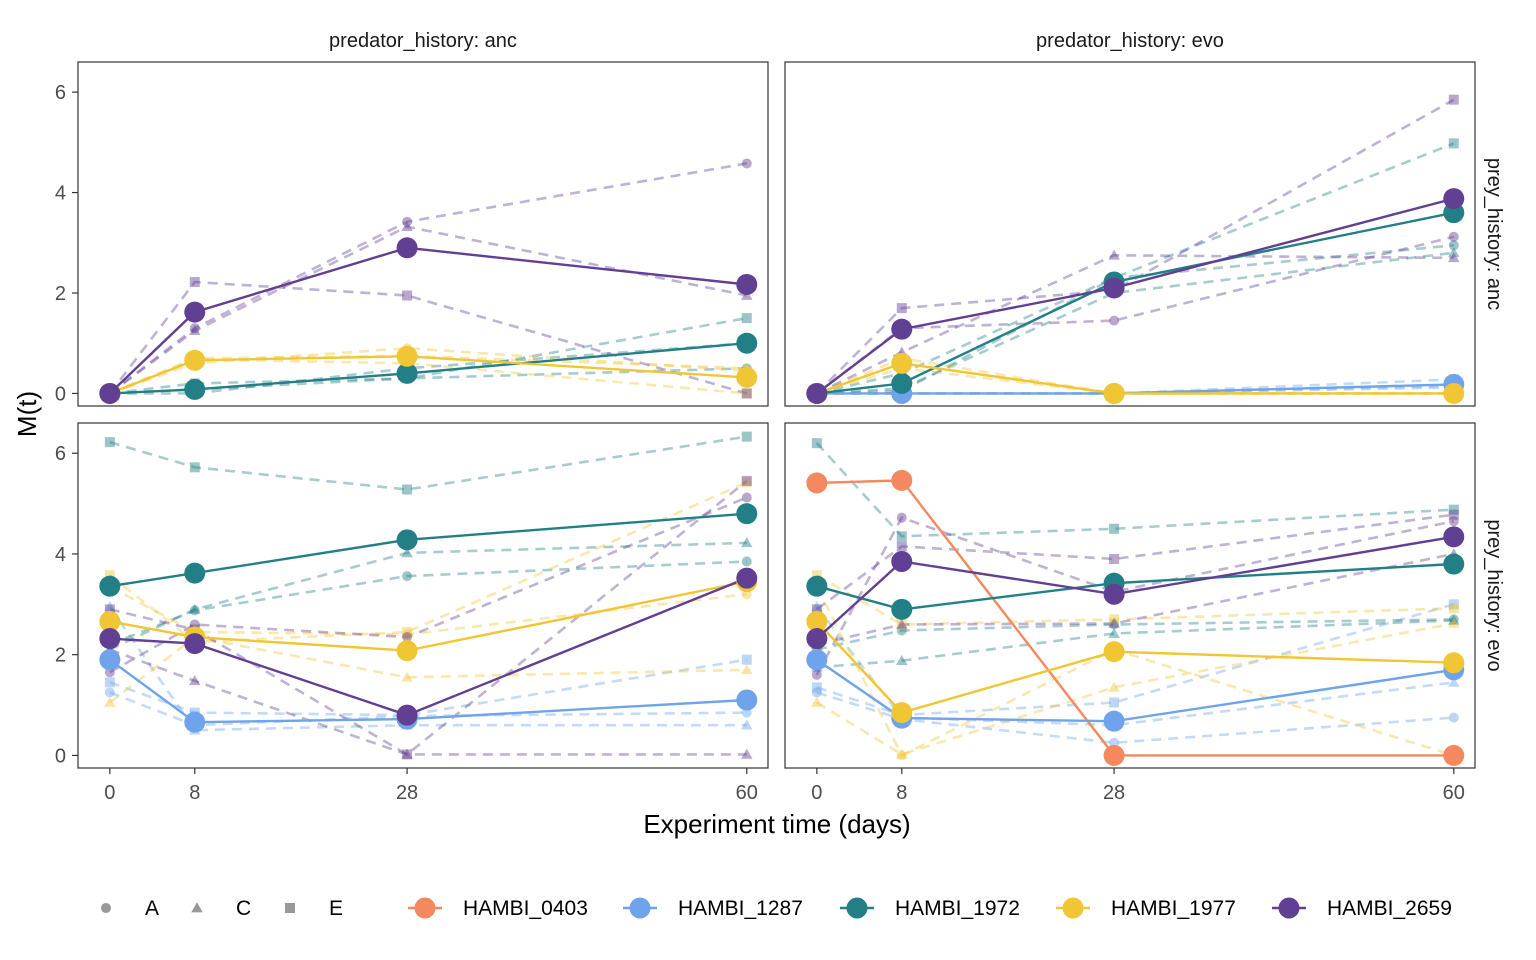  I want to click on replicate-line-hambi-2659-e, so click(1135, 246).